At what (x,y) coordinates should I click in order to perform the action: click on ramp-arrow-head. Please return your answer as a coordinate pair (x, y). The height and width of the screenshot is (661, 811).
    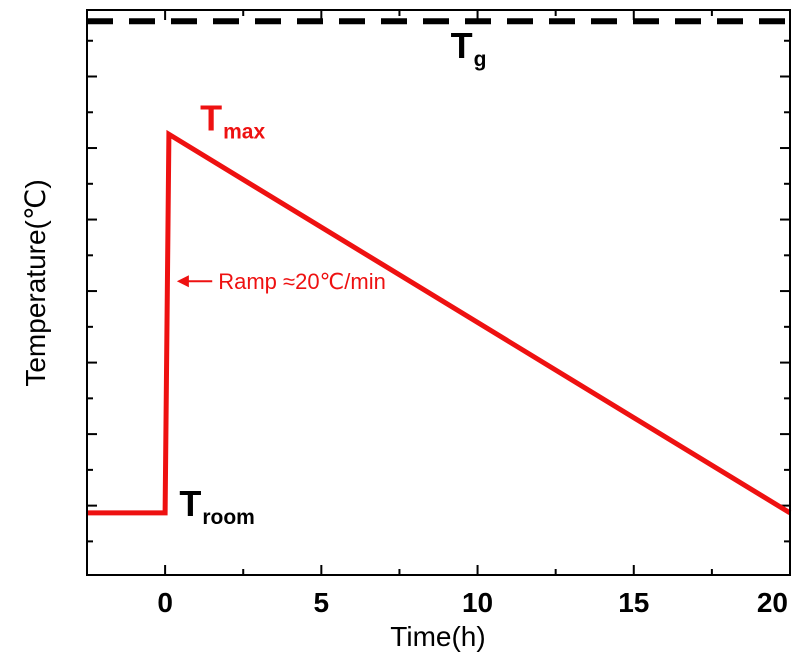
    Looking at the image, I should click on (182, 281).